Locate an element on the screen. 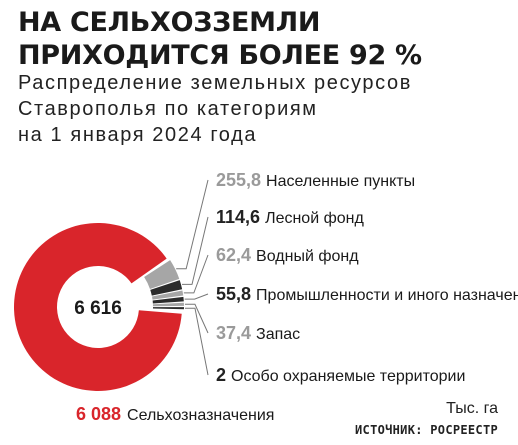 Image resolution: width=518 pixels, height=445 pixels. legend-label-3: Водный фонд is located at coordinates (307, 256).